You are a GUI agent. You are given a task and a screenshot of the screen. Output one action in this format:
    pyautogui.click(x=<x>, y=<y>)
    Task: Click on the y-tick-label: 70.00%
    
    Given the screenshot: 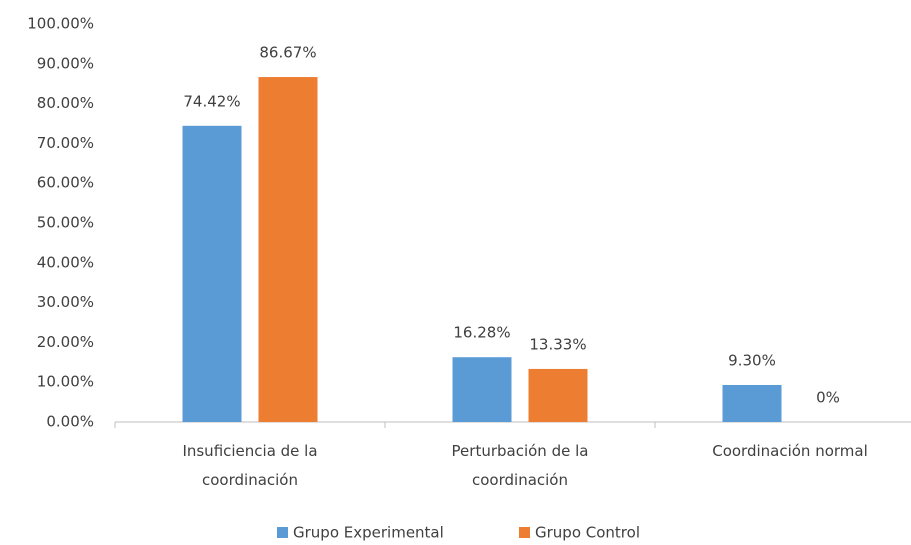 What is the action you would take?
    pyautogui.click(x=65, y=143)
    